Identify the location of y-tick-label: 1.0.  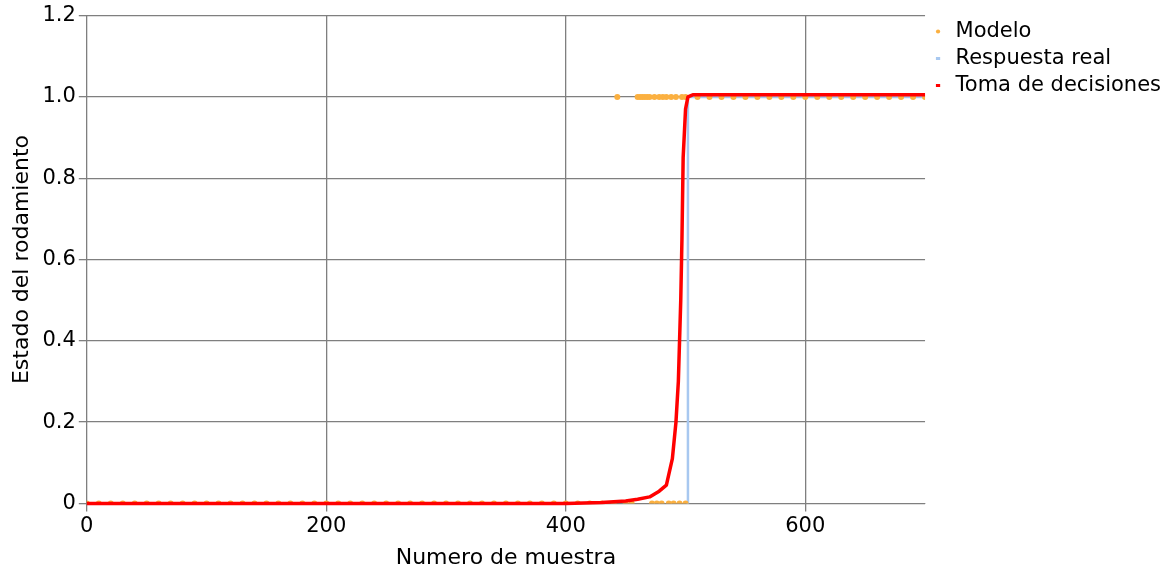
(59, 95).